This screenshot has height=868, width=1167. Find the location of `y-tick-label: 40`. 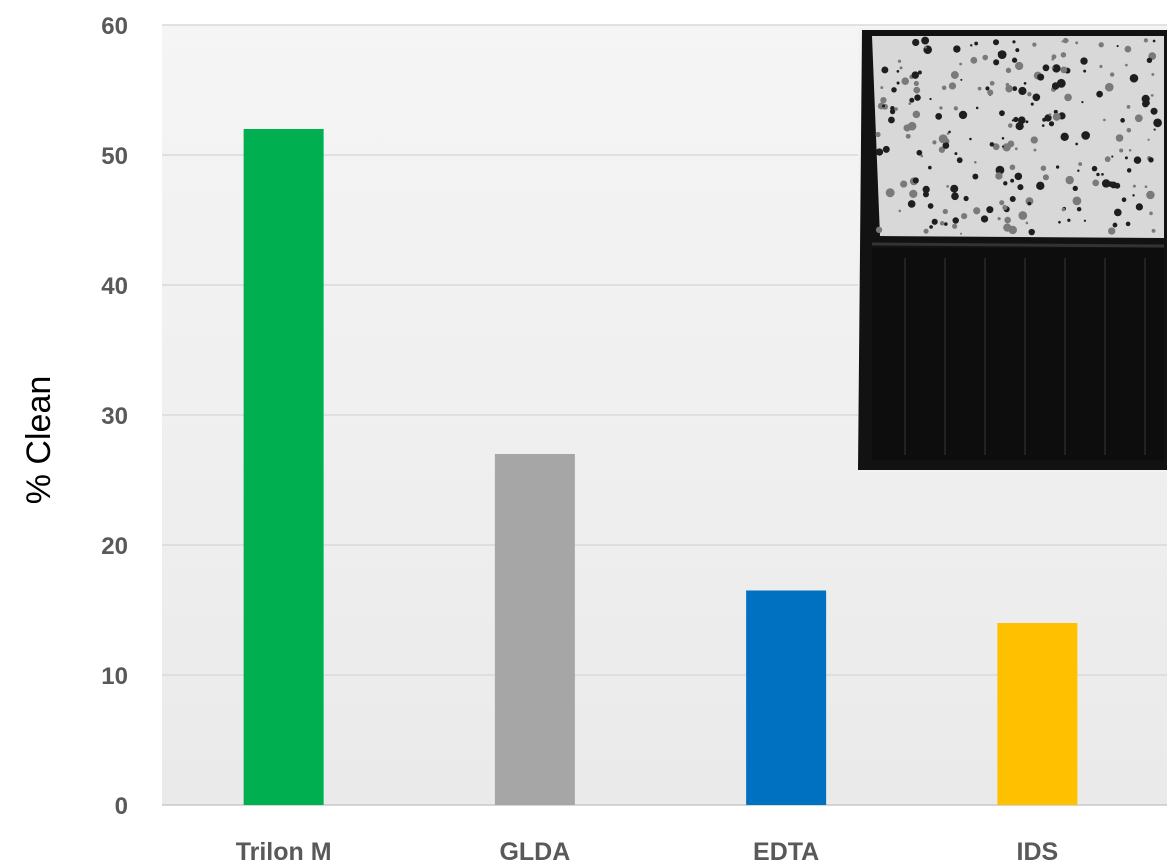

y-tick-label: 40 is located at coordinates (114, 286).